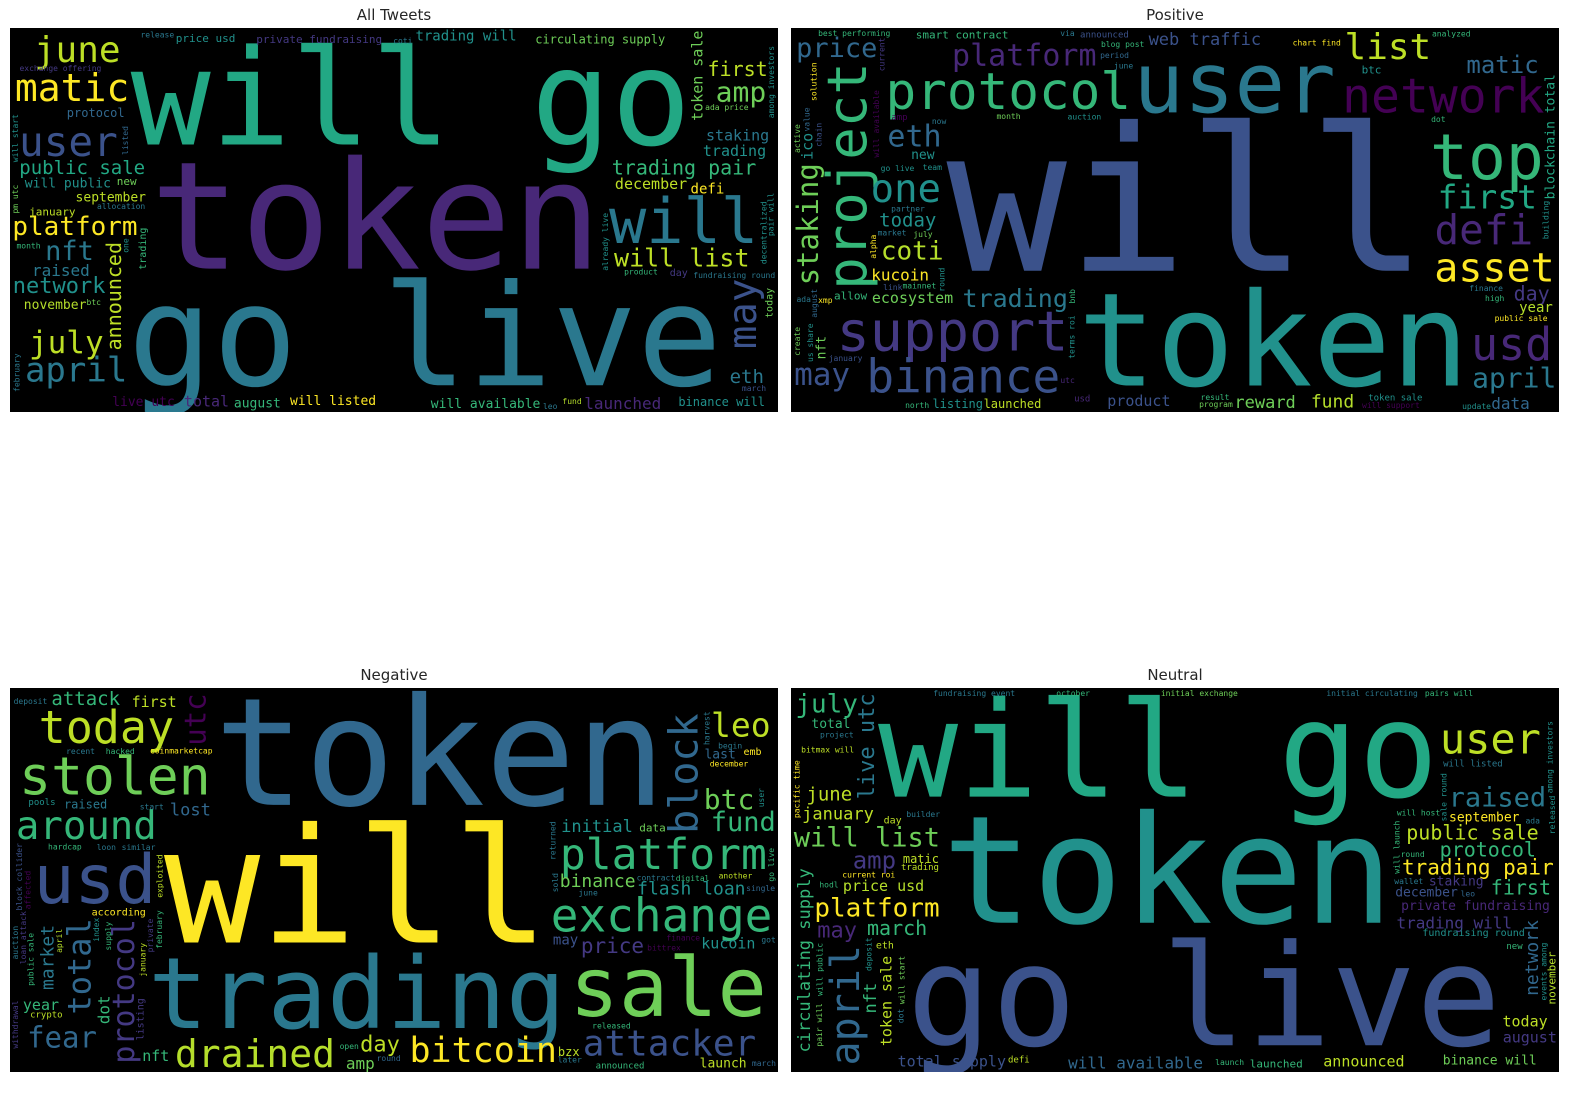 Image resolution: width=1589 pixels, height=1098 pixels. What do you see at coordinates (62, 1037) in the screenshot?
I see `cloud-word: fear` at bounding box center [62, 1037].